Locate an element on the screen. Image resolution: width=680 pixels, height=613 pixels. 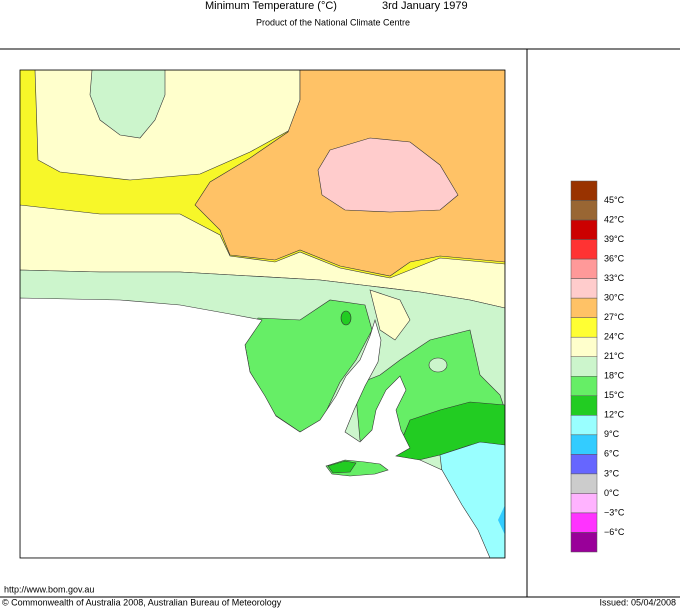
legend-label: 27°C is located at coordinates (614, 317).